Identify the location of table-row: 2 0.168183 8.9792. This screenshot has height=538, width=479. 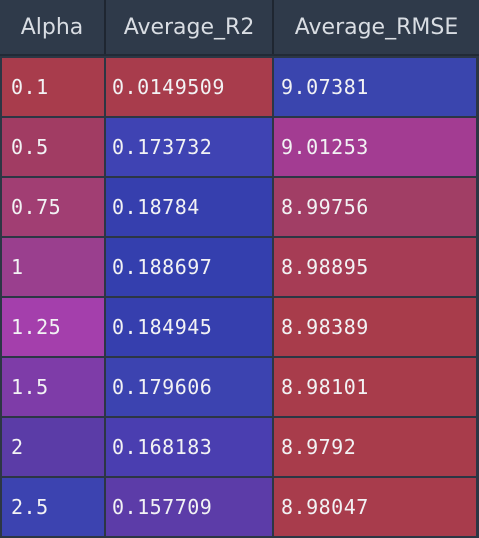
(239, 448).